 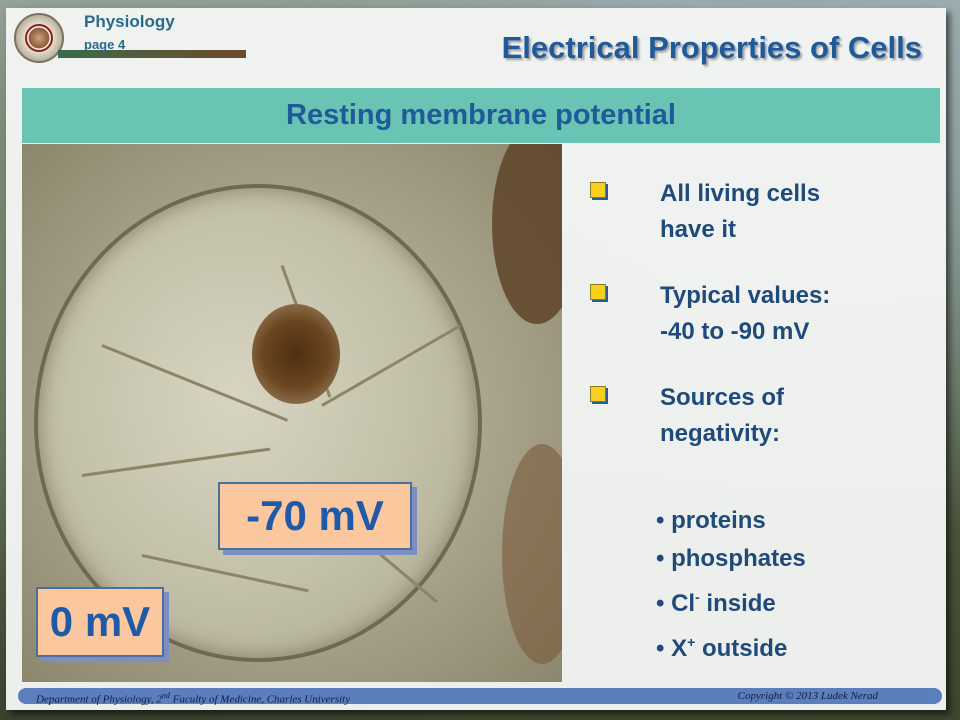 I want to click on source-item: • proteins, so click(x=711, y=520).